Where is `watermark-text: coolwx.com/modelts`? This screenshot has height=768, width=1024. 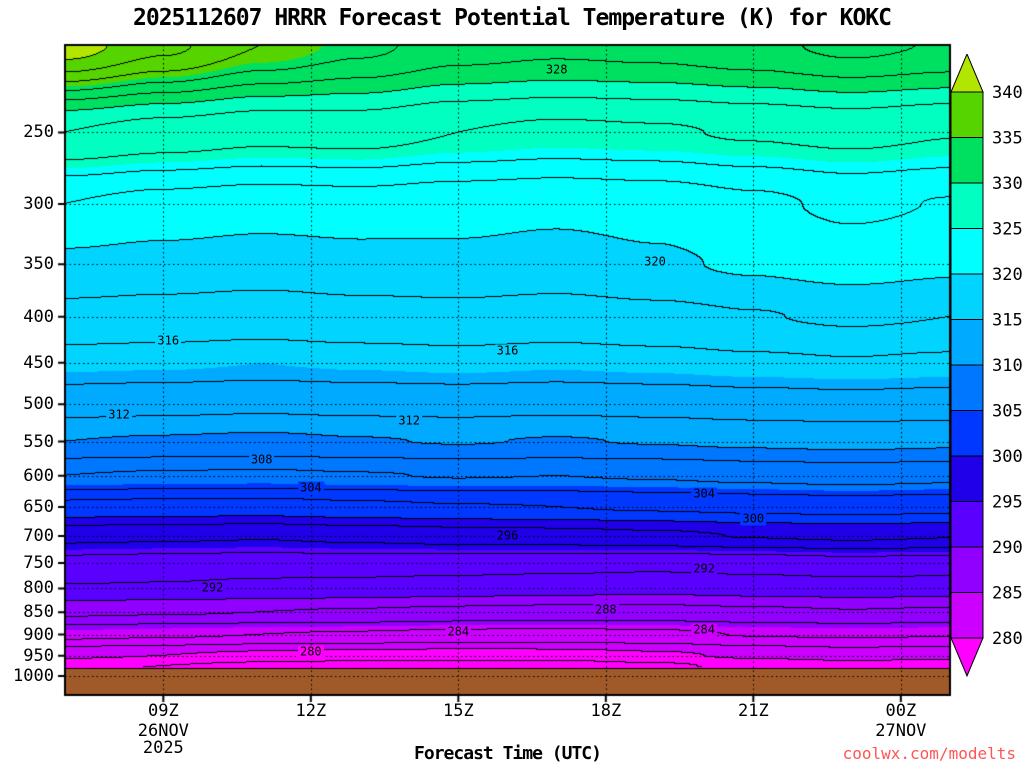 watermark-text: coolwx.com/modelts is located at coordinates (929, 753).